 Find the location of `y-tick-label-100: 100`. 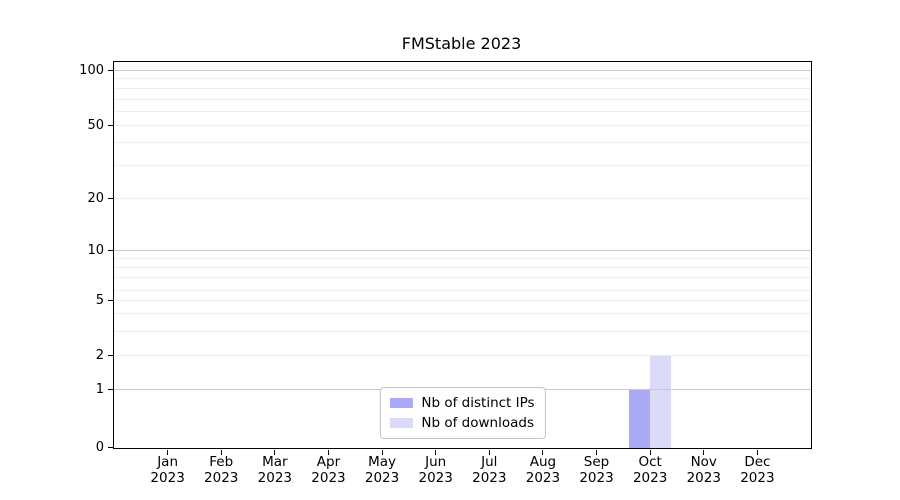

y-tick-label-100: 100 is located at coordinates (91, 70).